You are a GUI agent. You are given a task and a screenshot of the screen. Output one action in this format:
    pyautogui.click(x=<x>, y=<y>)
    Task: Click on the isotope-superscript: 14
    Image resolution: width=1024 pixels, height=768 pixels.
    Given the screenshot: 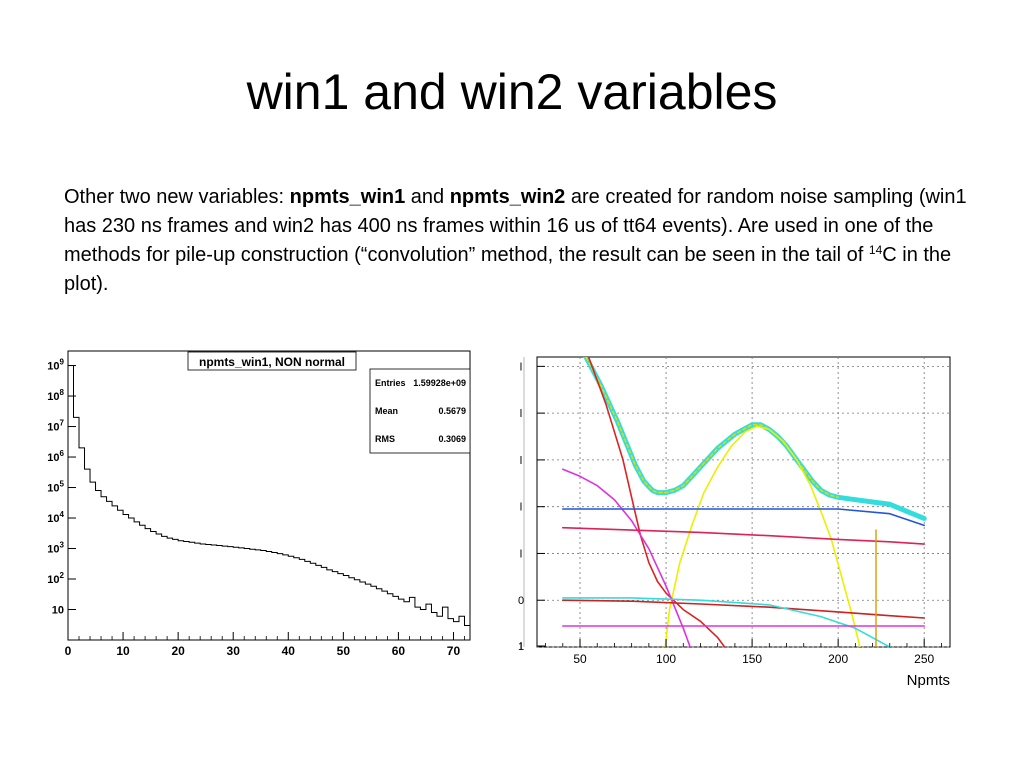 What is the action you would take?
    pyautogui.click(x=875, y=250)
    